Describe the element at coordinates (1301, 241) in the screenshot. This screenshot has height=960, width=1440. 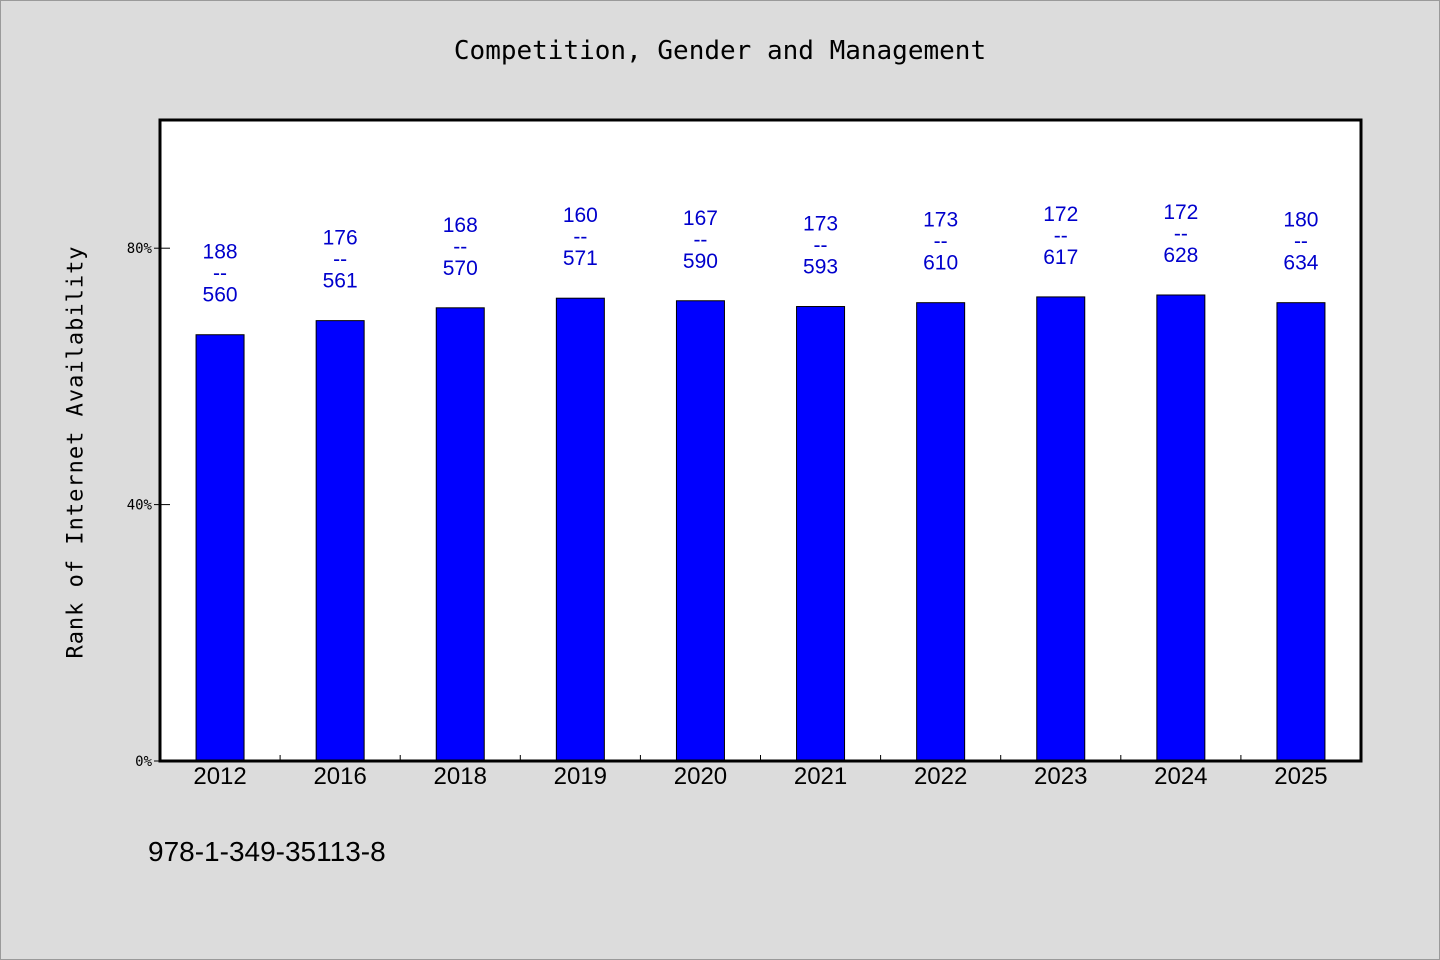
I see `data-label-2025-1: --` at that location.